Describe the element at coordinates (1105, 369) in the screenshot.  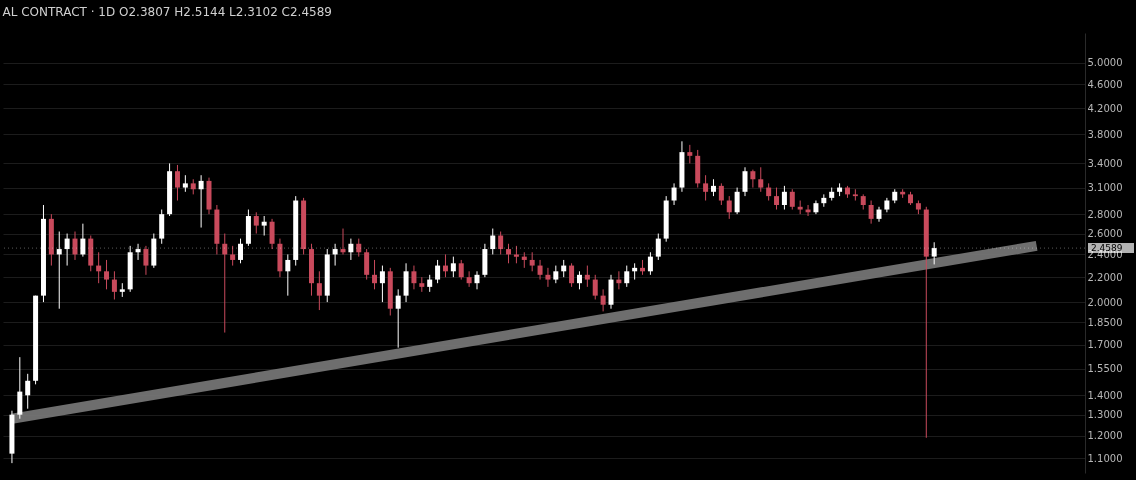
I see `y-tick-label: 1.5500` at that location.